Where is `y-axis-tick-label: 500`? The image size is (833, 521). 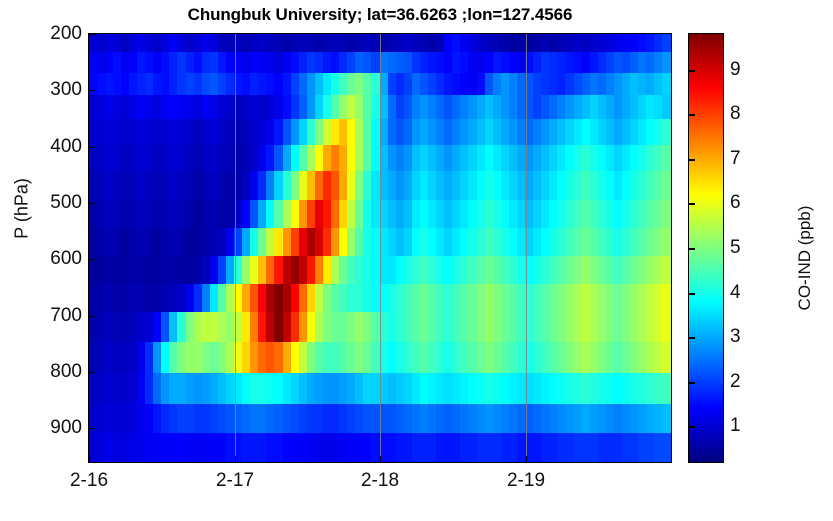
y-axis-tick-label: 500 is located at coordinates (66, 202).